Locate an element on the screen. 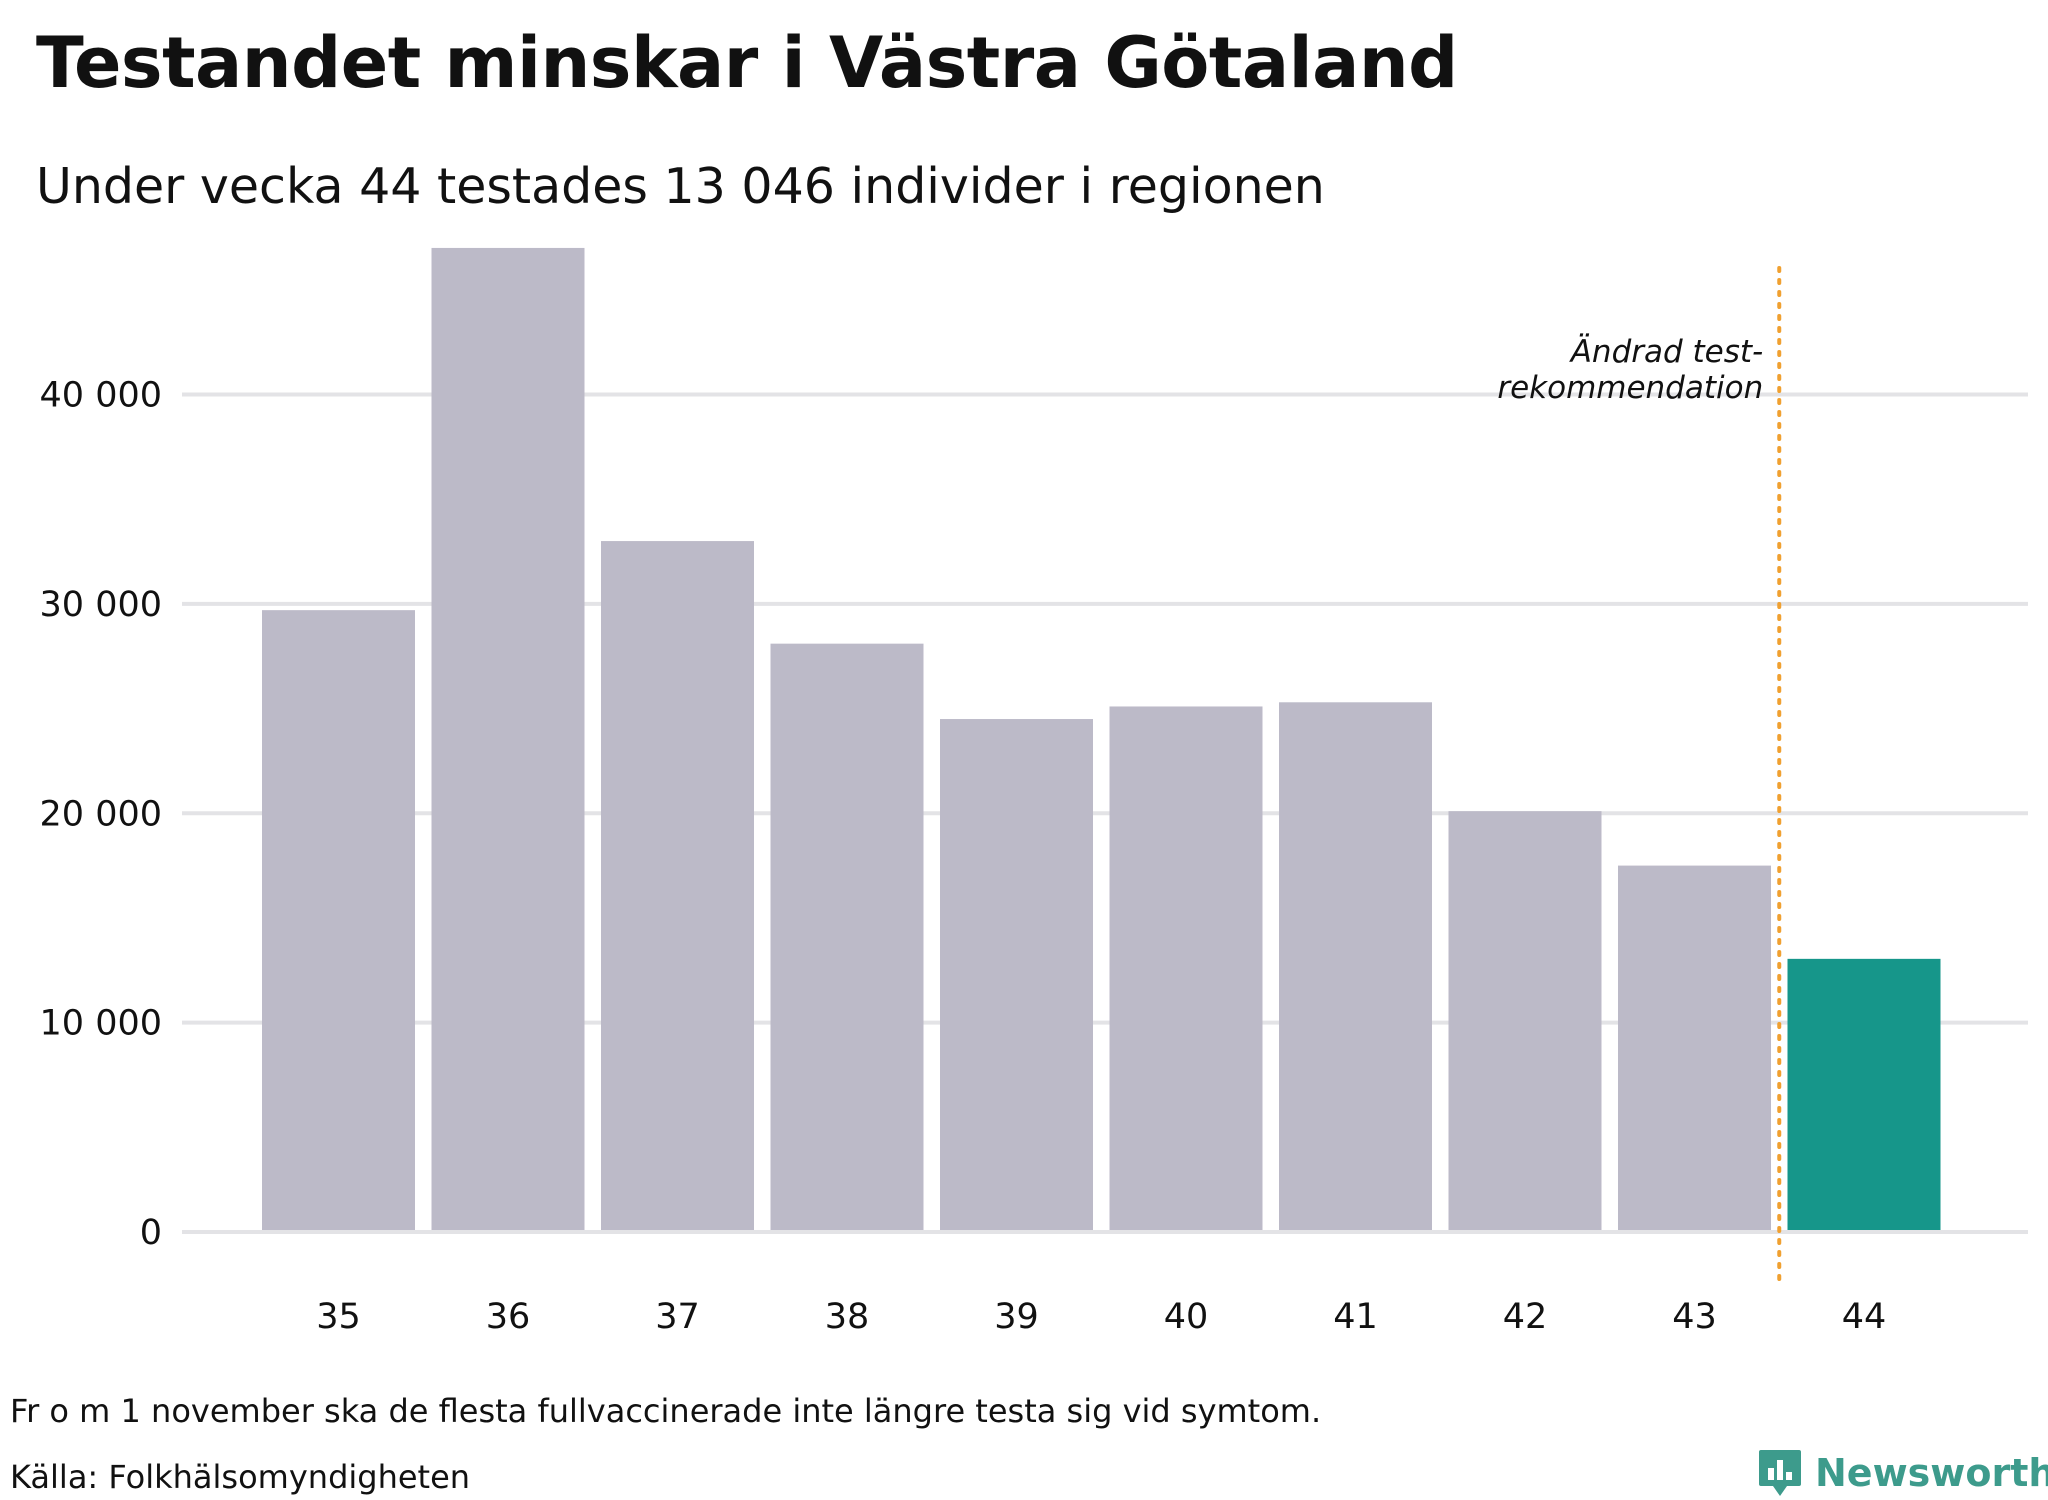 Image resolution: width=2048 pixels, height=1500 pixels. brand-logo: Newsworthy is located at coordinates (1902, 1473).